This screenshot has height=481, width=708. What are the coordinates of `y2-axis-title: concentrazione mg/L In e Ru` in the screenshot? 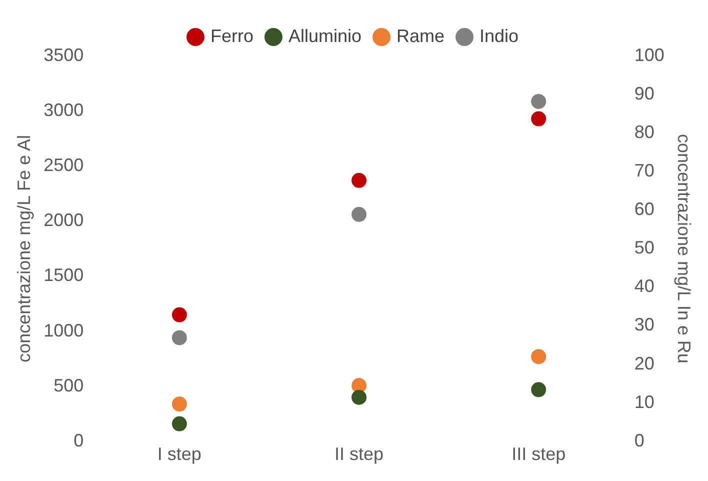 It's located at (684, 249).